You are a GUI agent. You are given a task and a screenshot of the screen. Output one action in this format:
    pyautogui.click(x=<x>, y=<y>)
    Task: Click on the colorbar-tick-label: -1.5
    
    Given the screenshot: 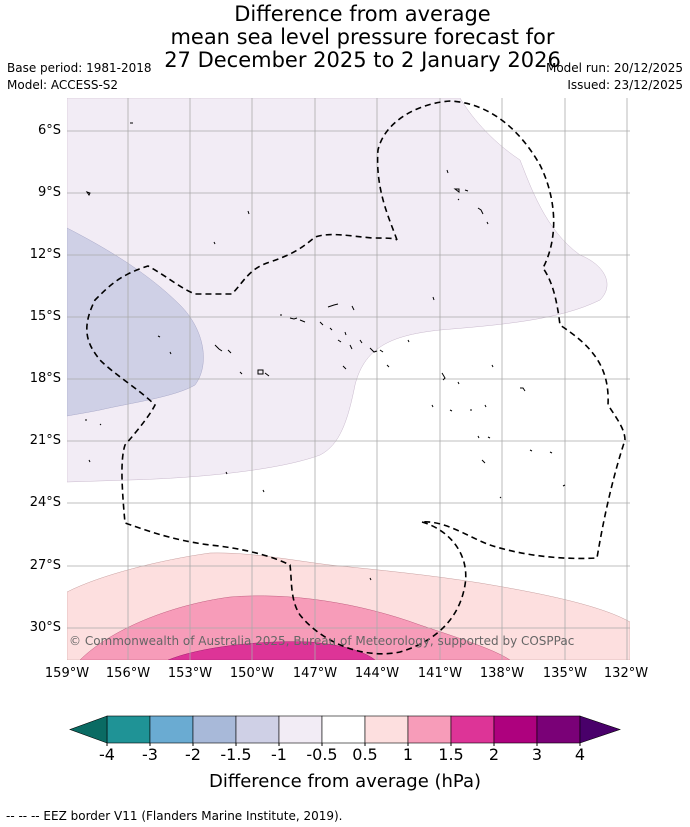 What is the action you would take?
    pyautogui.click(x=236, y=754)
    